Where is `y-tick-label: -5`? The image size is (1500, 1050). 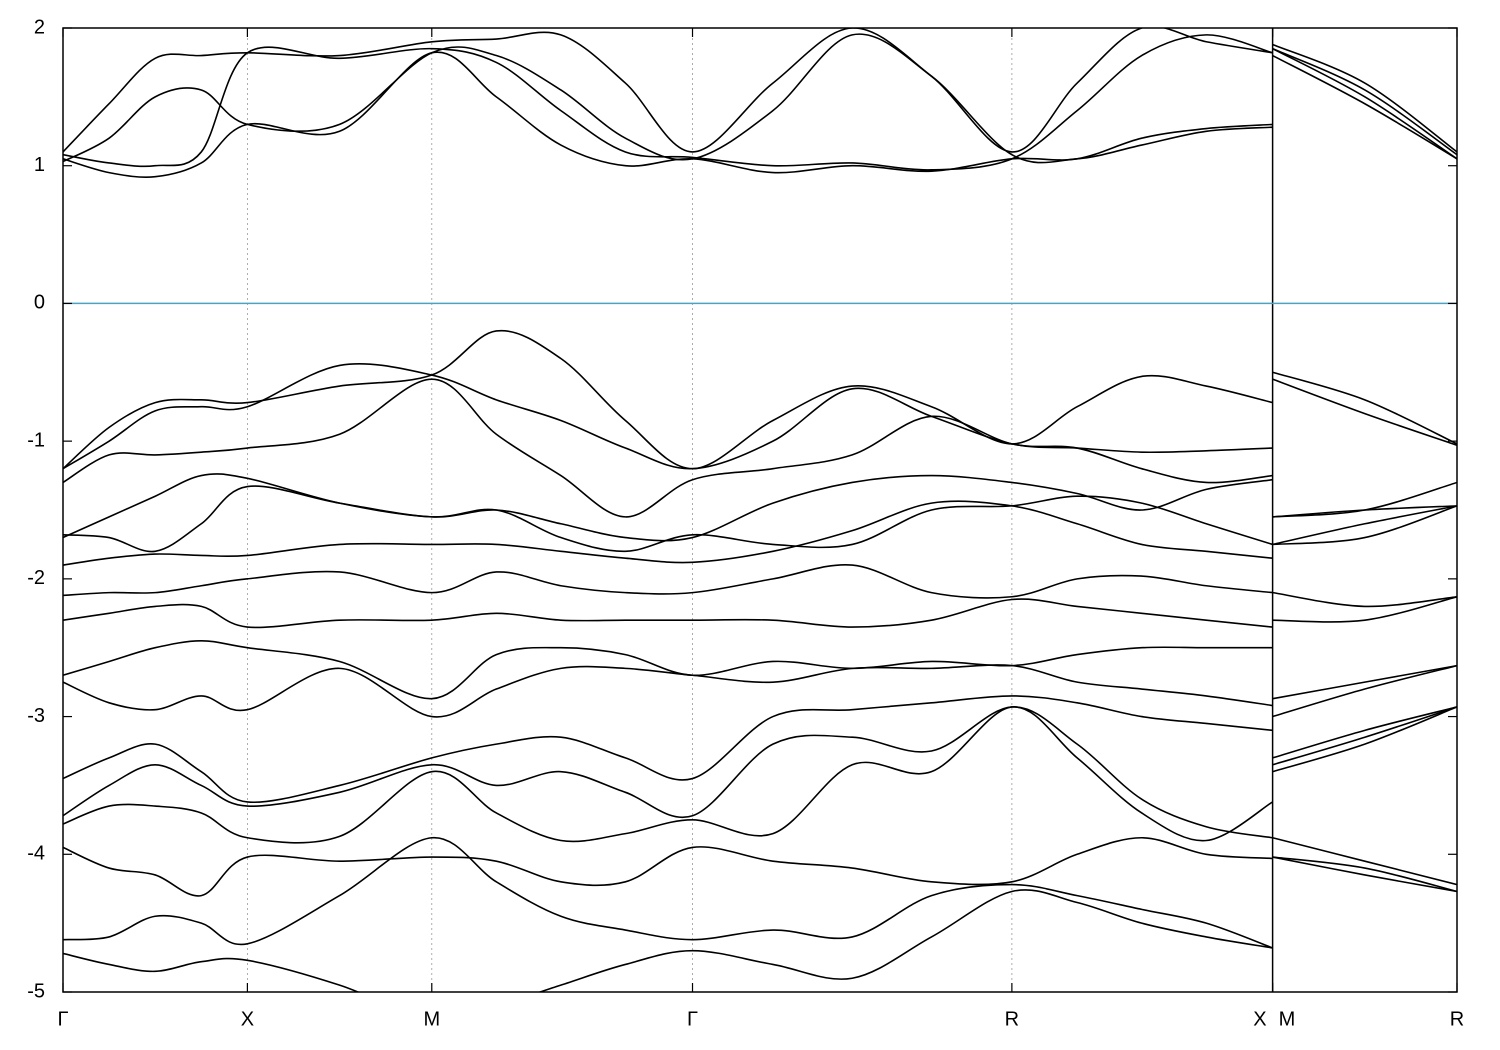 y-tick-label: -5 is located at coordinates (36, 991).